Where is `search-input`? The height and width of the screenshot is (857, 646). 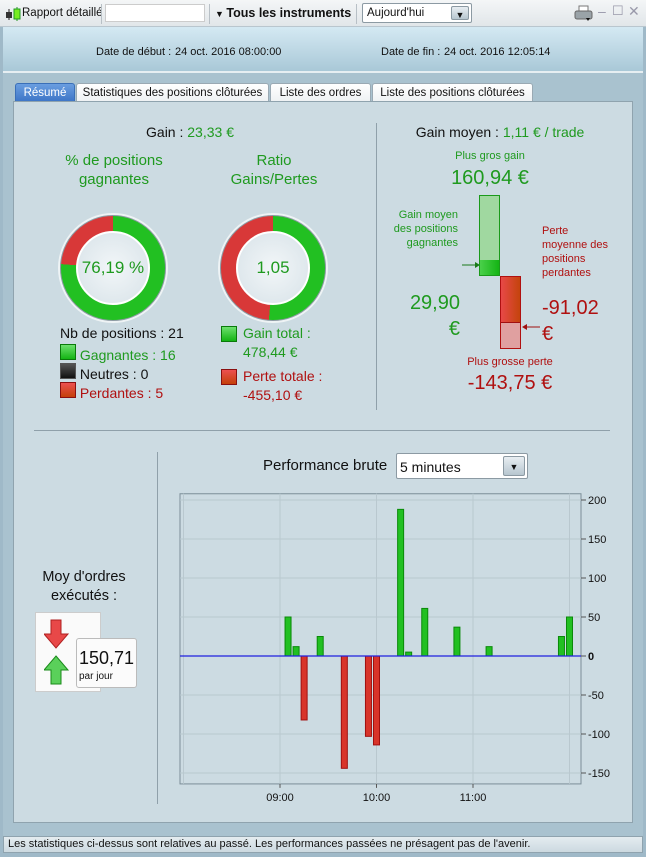 search-input is located at coordinates (155, 13).